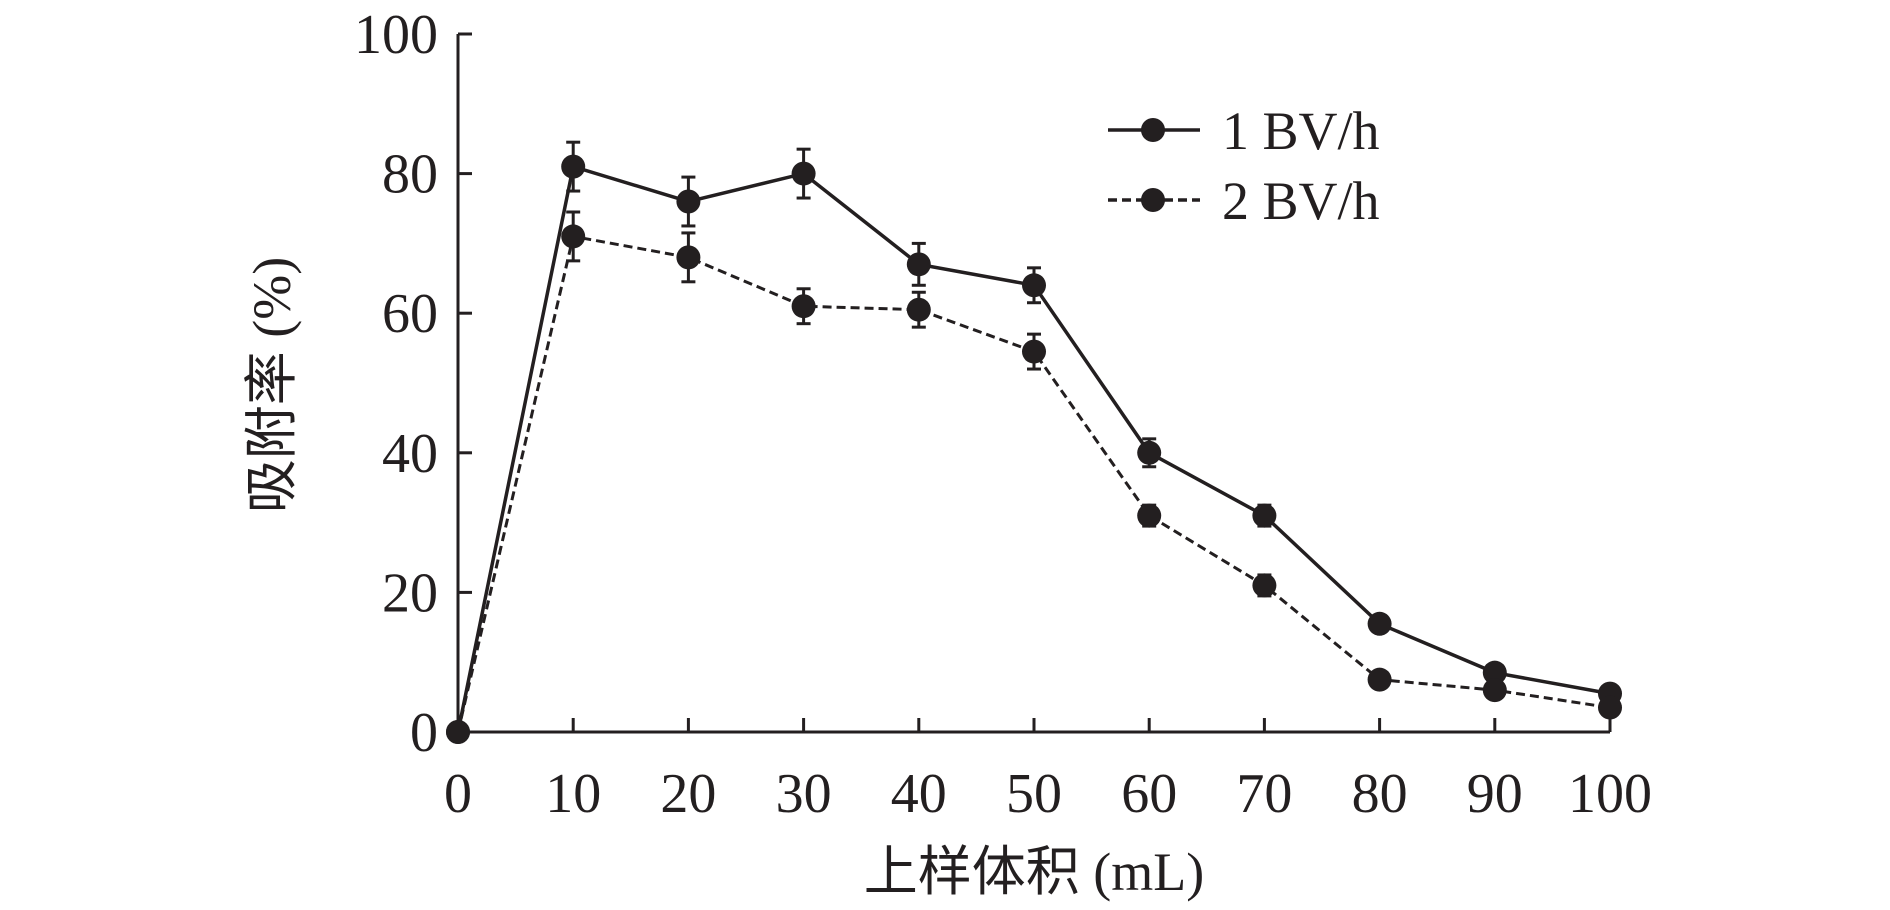 The image size is (1890, 910). I want to click on x-tick-label: 30, so click(804, 794).